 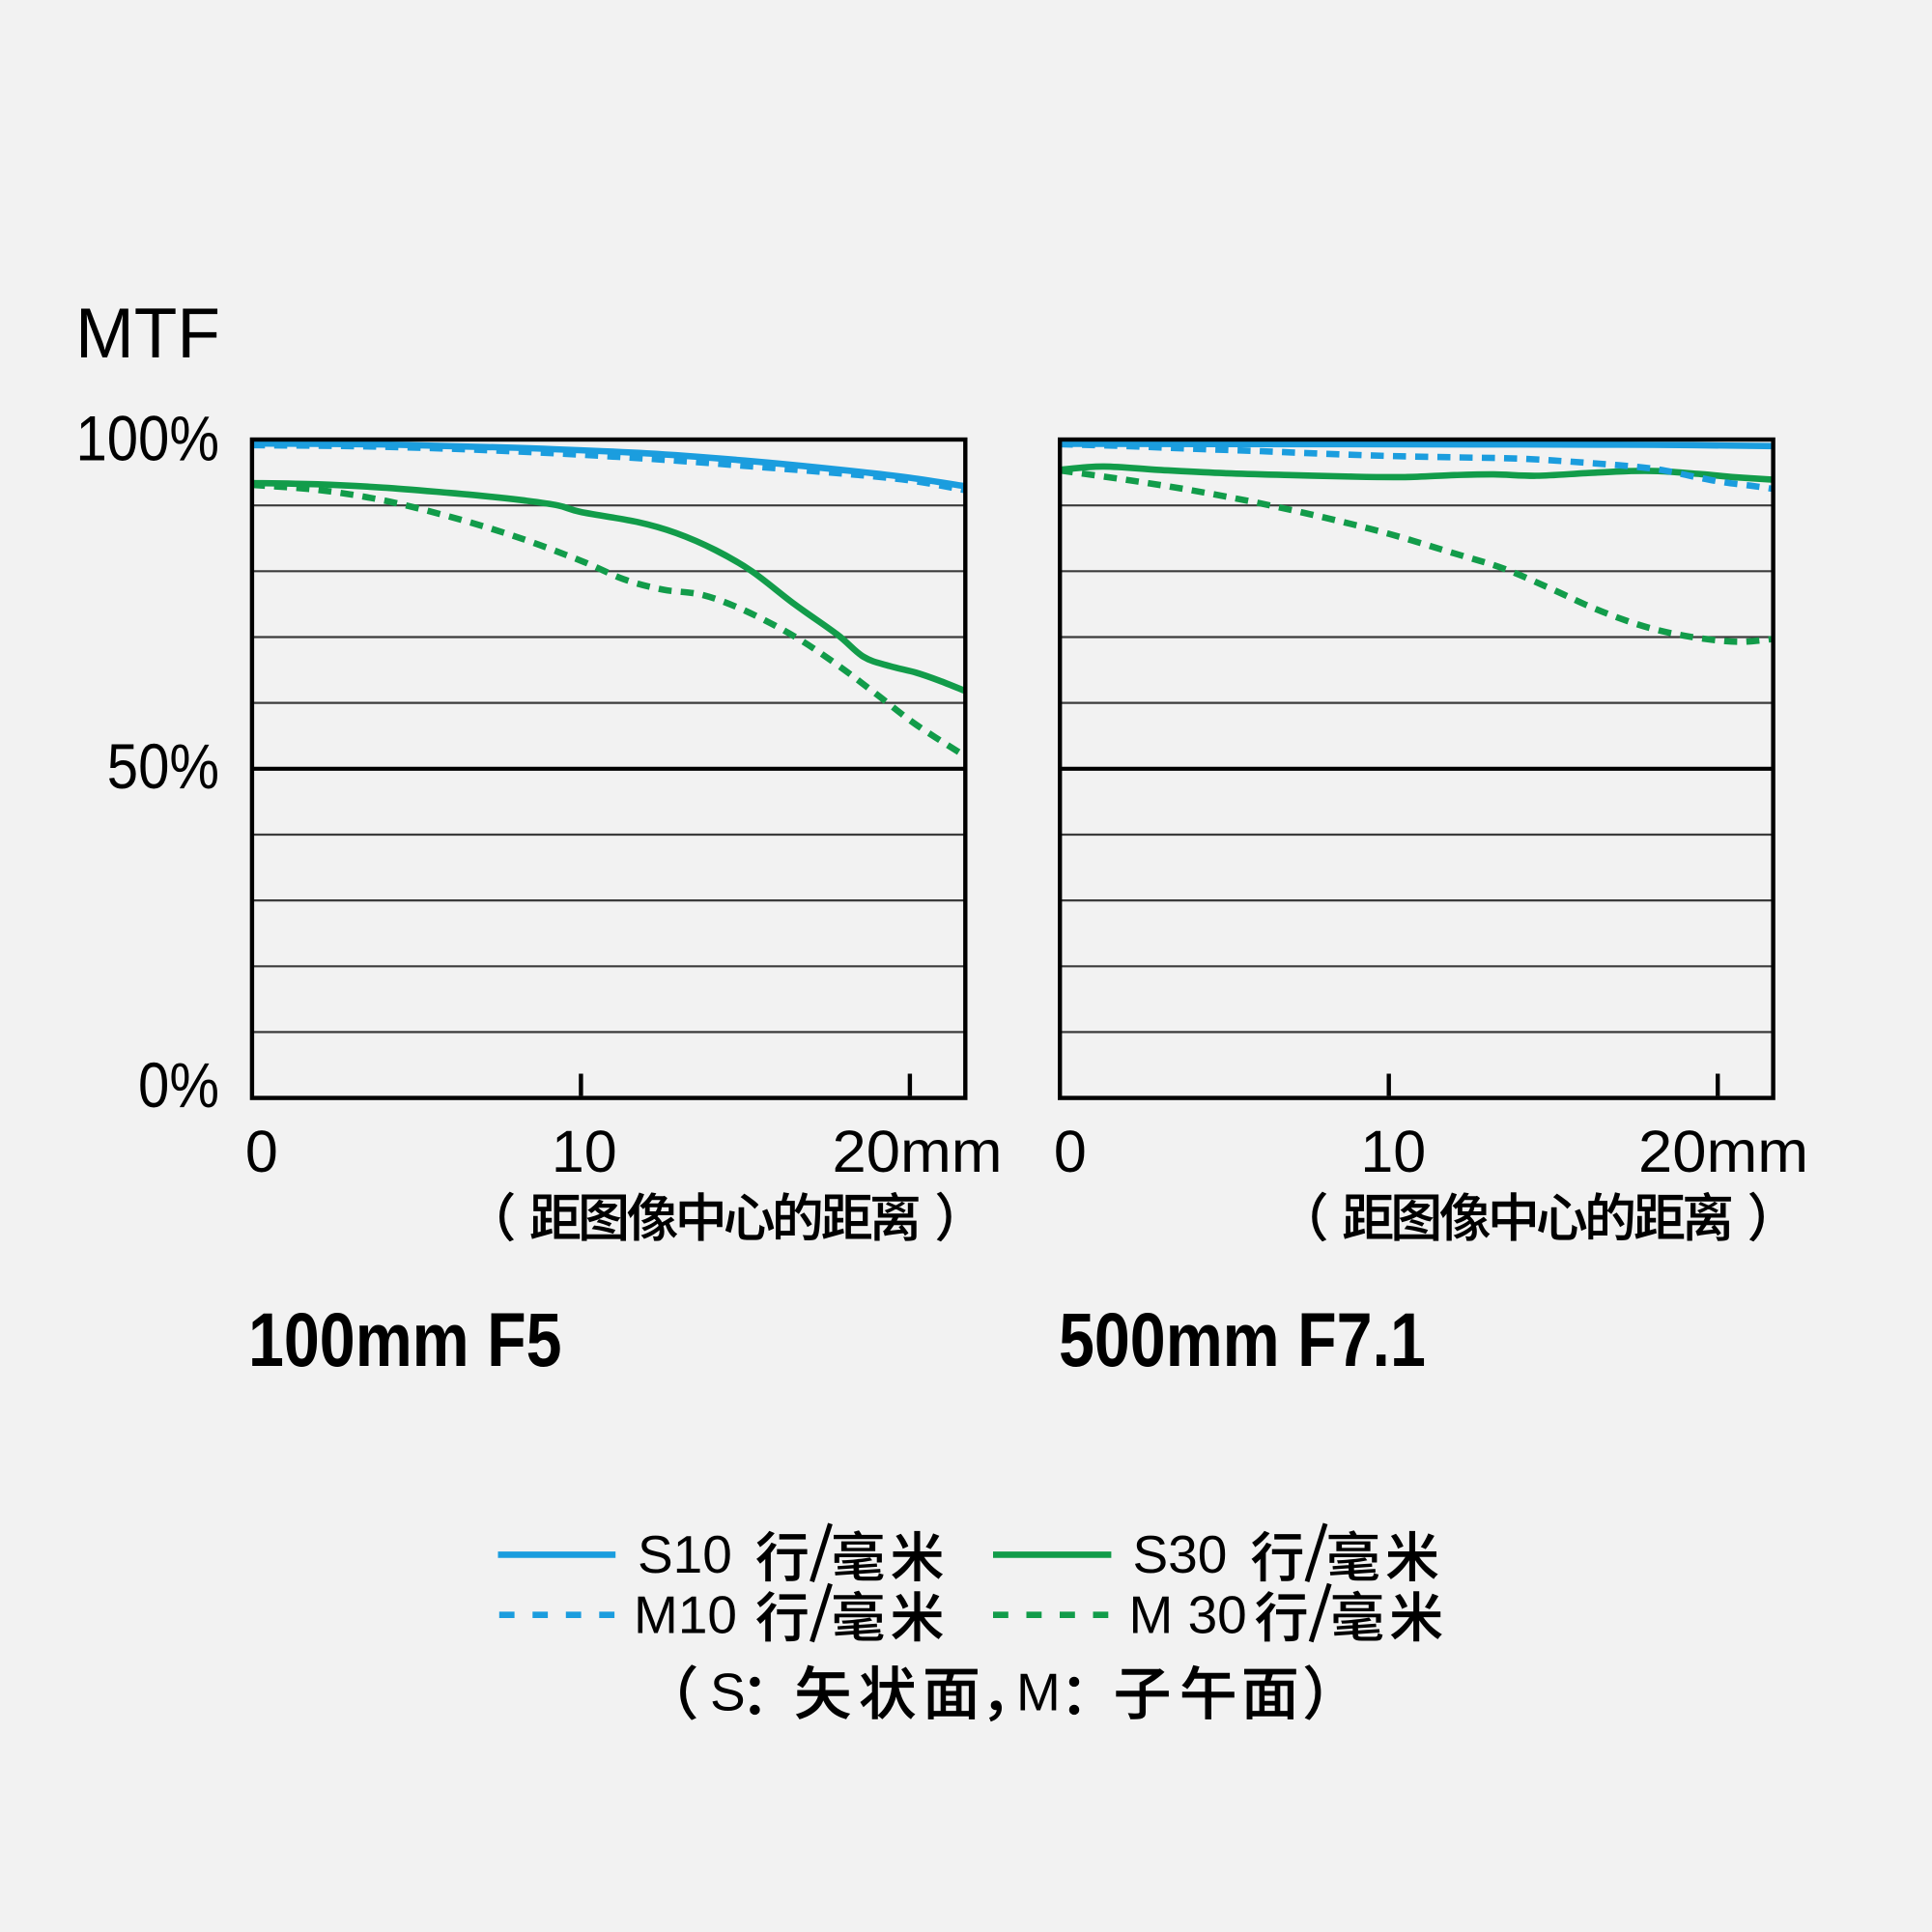 I want to click on svg-text: MTF, so click(x=147, y=334).